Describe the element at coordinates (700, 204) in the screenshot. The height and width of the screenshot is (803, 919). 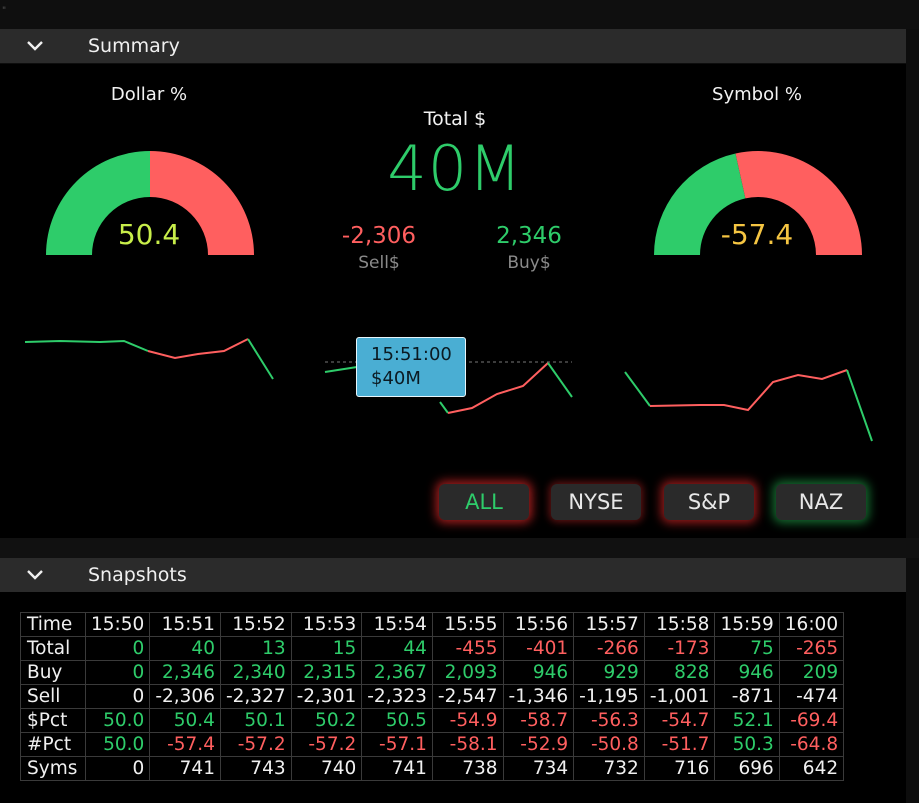
I see `symbol-gauge-green-arc` at that location.